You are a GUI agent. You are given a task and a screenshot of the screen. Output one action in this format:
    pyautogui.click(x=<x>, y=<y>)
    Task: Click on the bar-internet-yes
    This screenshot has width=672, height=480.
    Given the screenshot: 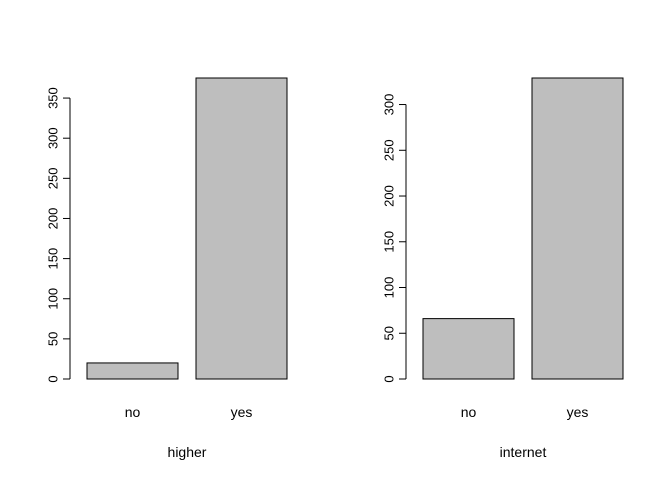 What is the action you would take?
    pyautogui.click(x=577, y=228)
    